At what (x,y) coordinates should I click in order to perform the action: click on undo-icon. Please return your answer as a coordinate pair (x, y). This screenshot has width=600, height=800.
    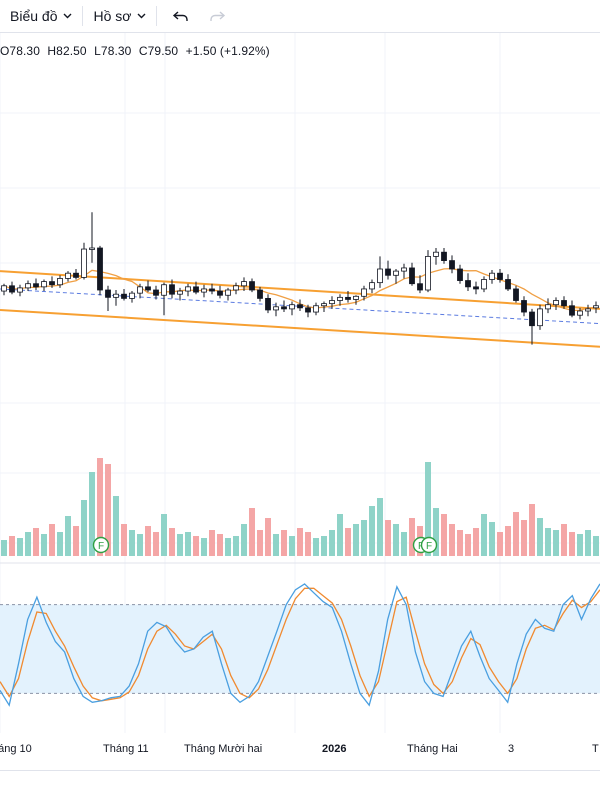
    Looking at the image, I should click on (181, 16).